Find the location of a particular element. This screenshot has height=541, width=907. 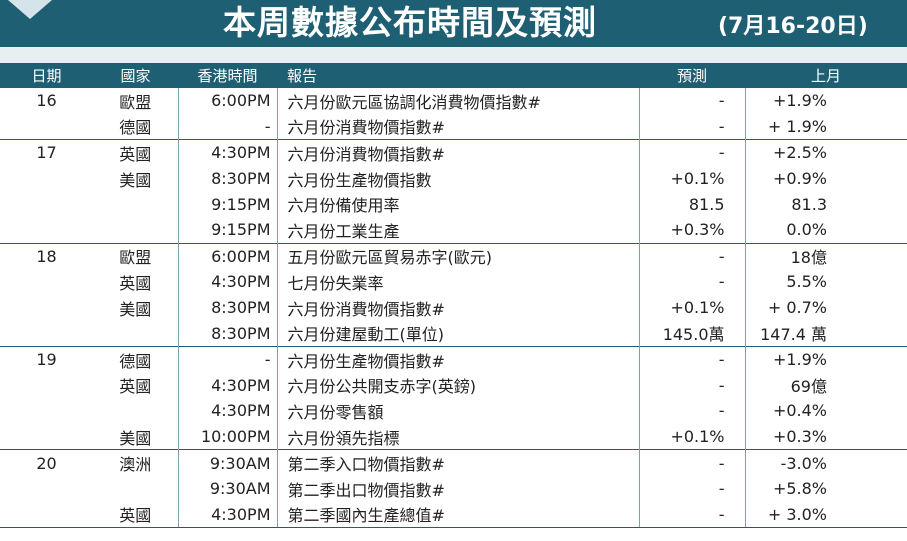

date-cell: 16 is located at coordinates (46, 100).